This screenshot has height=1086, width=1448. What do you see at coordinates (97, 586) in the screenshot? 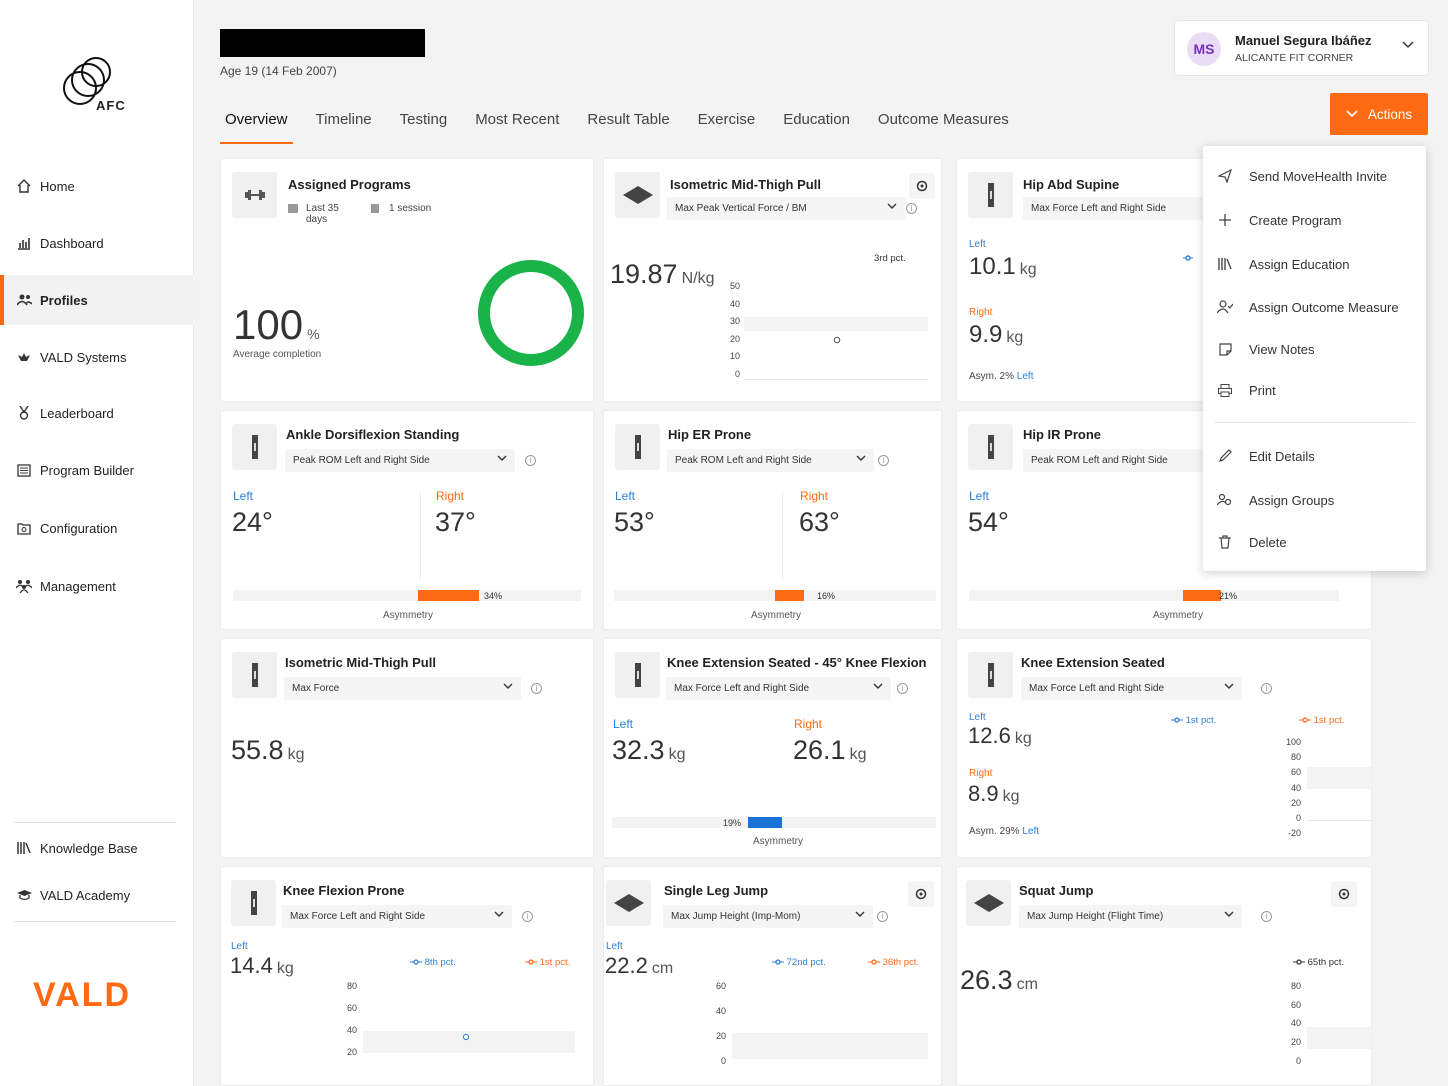
I see `nav-management: Management` at bounding box center [97, 586].